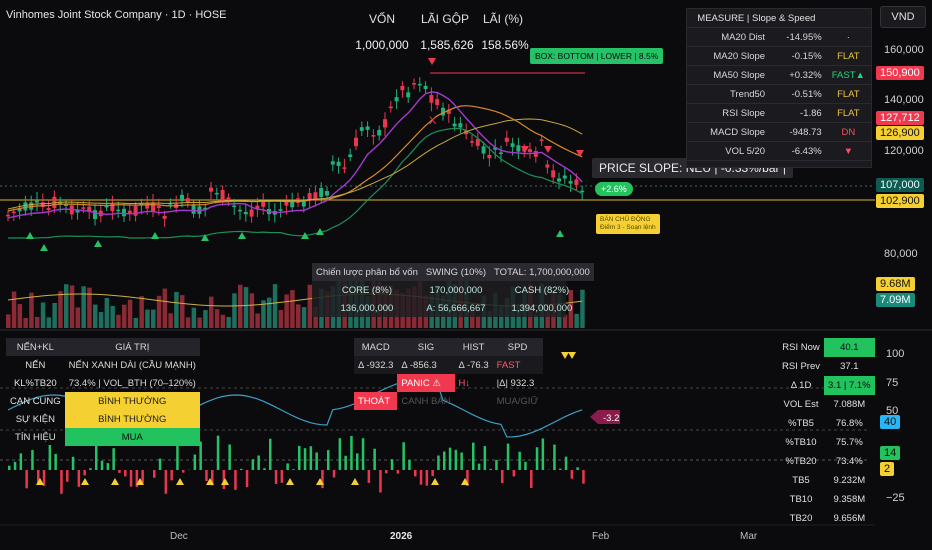 The width and height of the screenshot is (932, 550). Describe the element at coordinates (728, 151) in the screenshot. I see `measure-name: VOL 5/20` at that location.